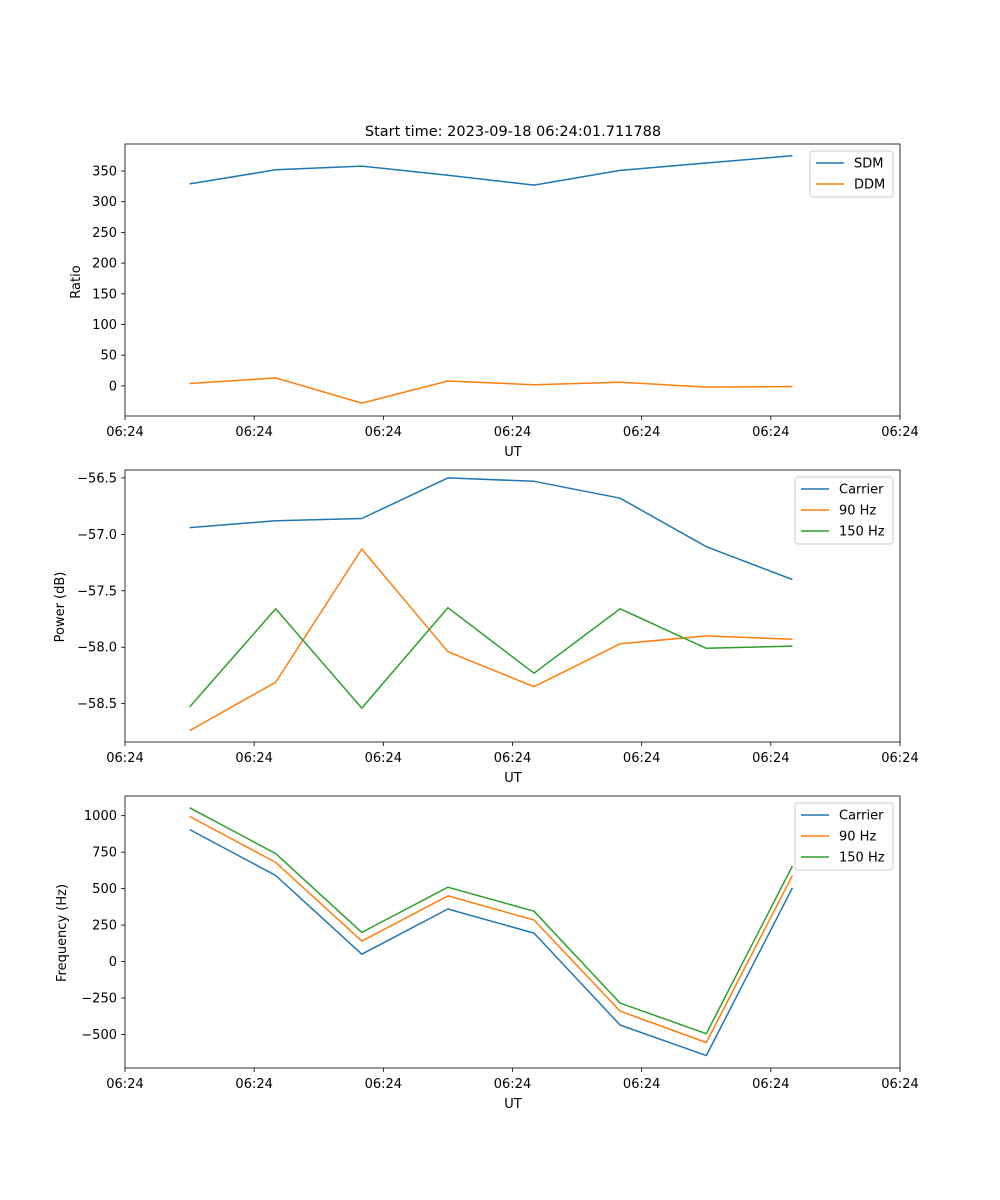 The width and height of the screenshot is (1000, 1200). Describe the element at coordinates (97, 535) in the screenshot. I see `y-tick-label: −57.0` at that location.